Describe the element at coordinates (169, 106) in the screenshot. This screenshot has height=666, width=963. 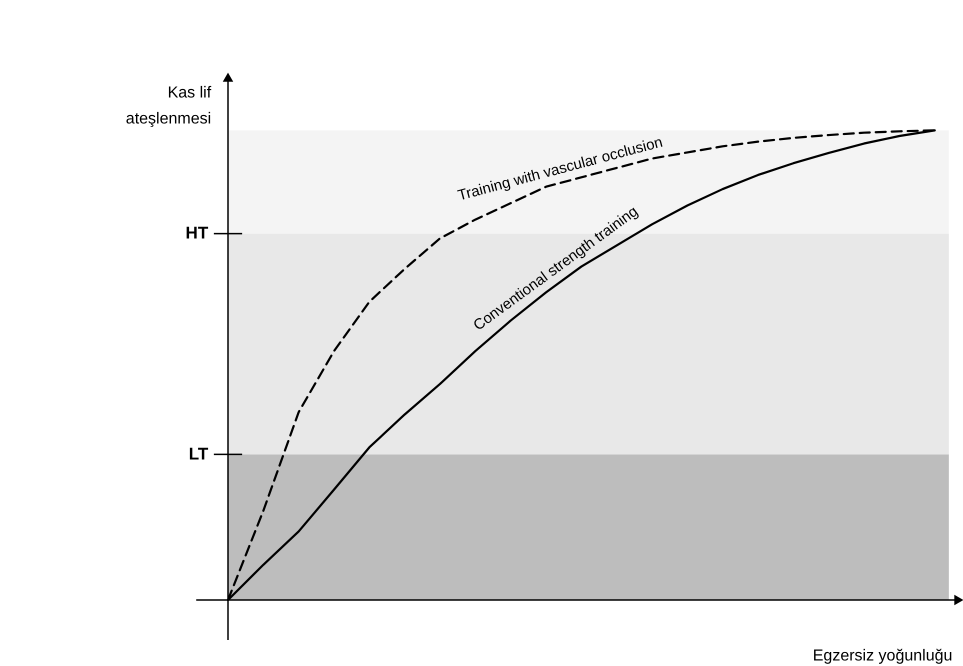
I see `y-axis-title: Kas lif ateşlenmesi` at that location.